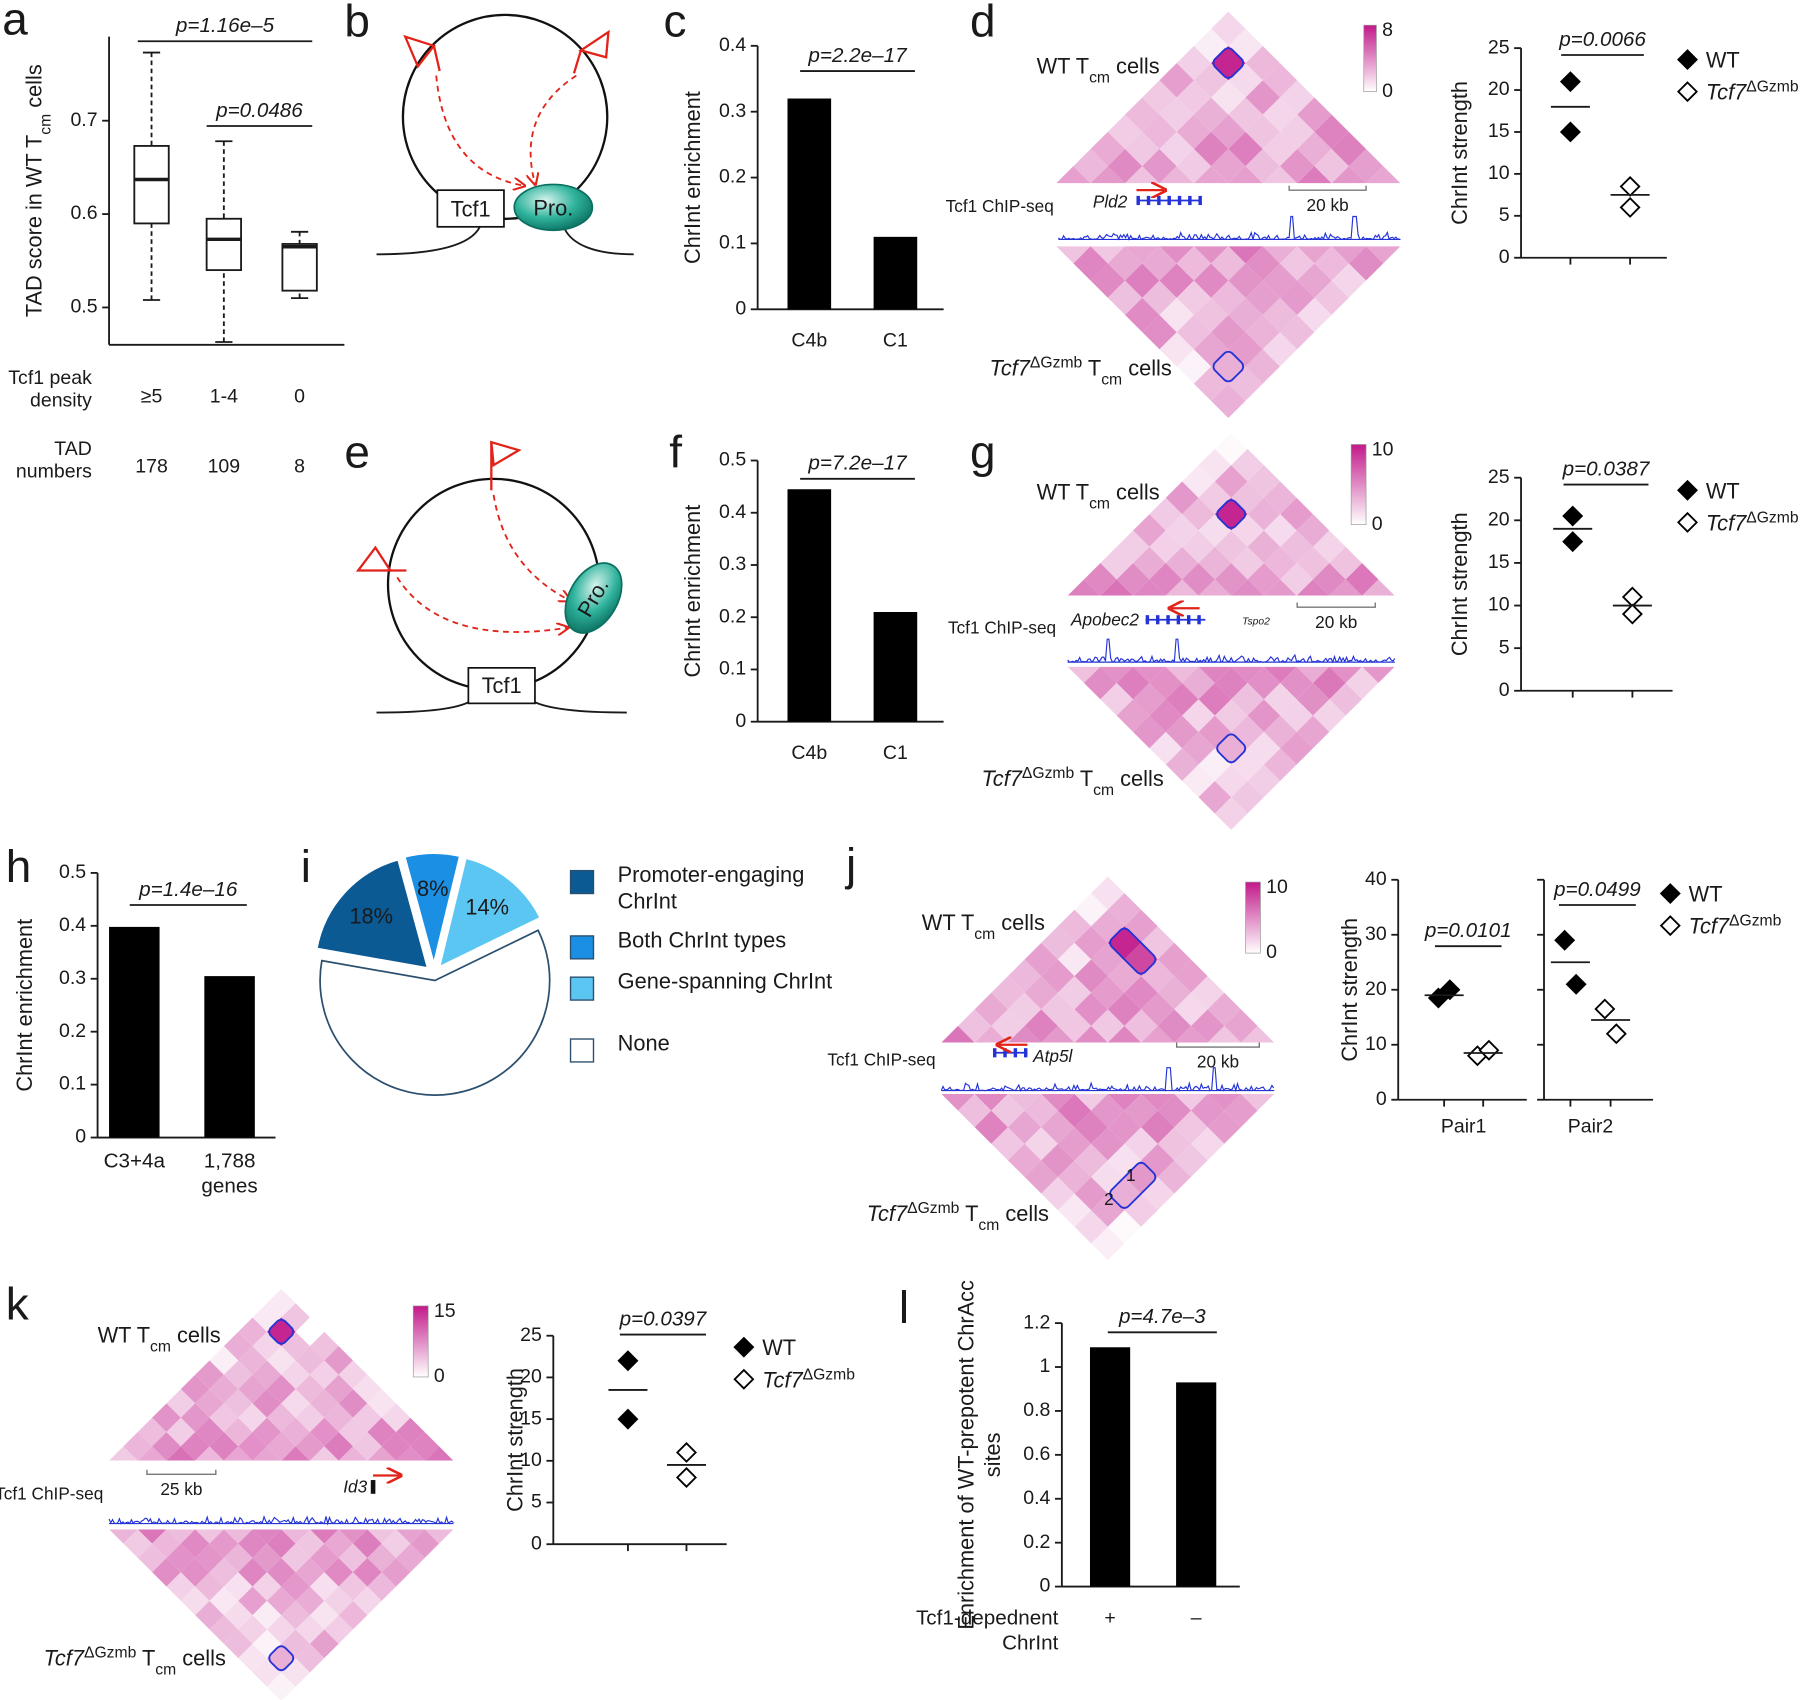 The image size is (1800, 1700). Describe the element at coordinates (1196, 1484) in the screenshot. I see `bar` at that location.